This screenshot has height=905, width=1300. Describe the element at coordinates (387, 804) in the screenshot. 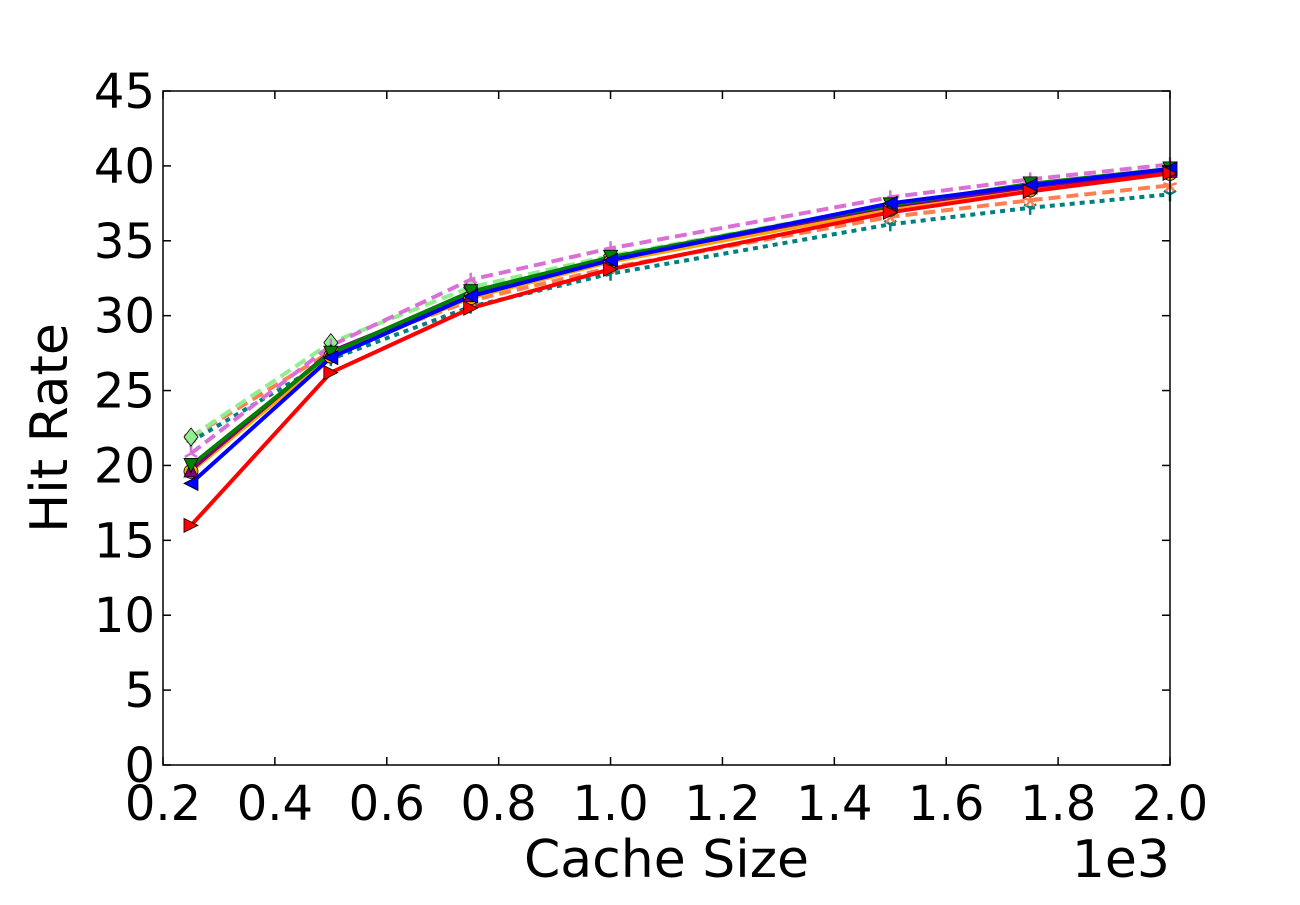

I see `x-tick-label: 0.6` at that location.